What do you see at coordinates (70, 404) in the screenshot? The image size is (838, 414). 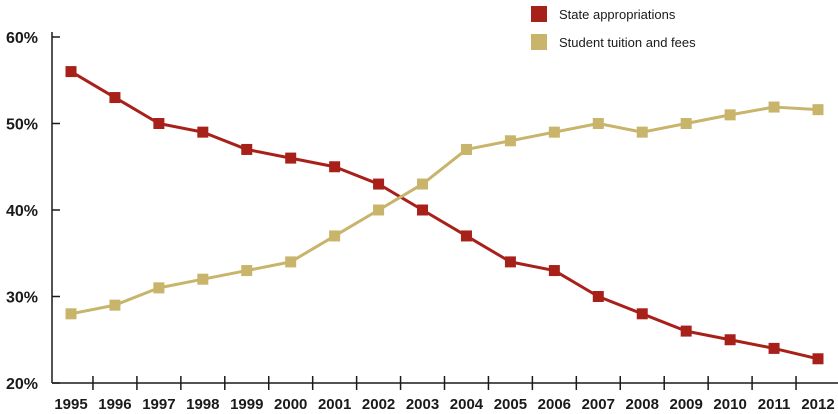 I see `x-tick-label: 1995` at bounding box center [70, 404].